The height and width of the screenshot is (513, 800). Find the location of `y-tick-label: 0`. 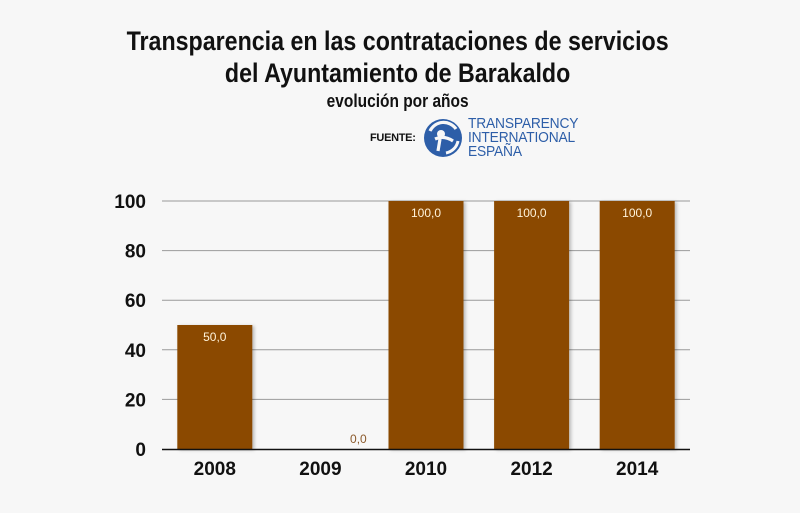

y-tick-label: 0 is located at coordinates (140, 450).